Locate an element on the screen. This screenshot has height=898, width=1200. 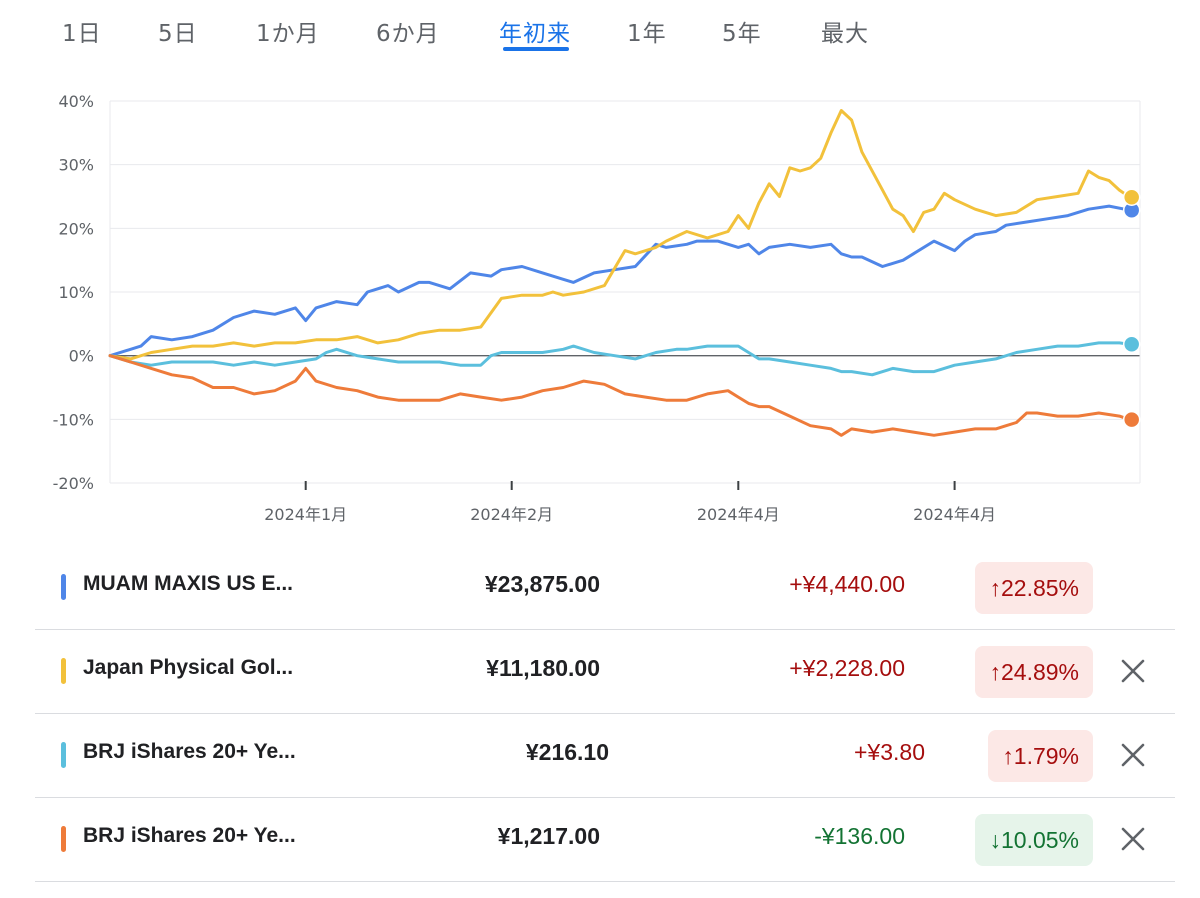
holding-percent: 1.79% is located at coordinates (1046, 756).